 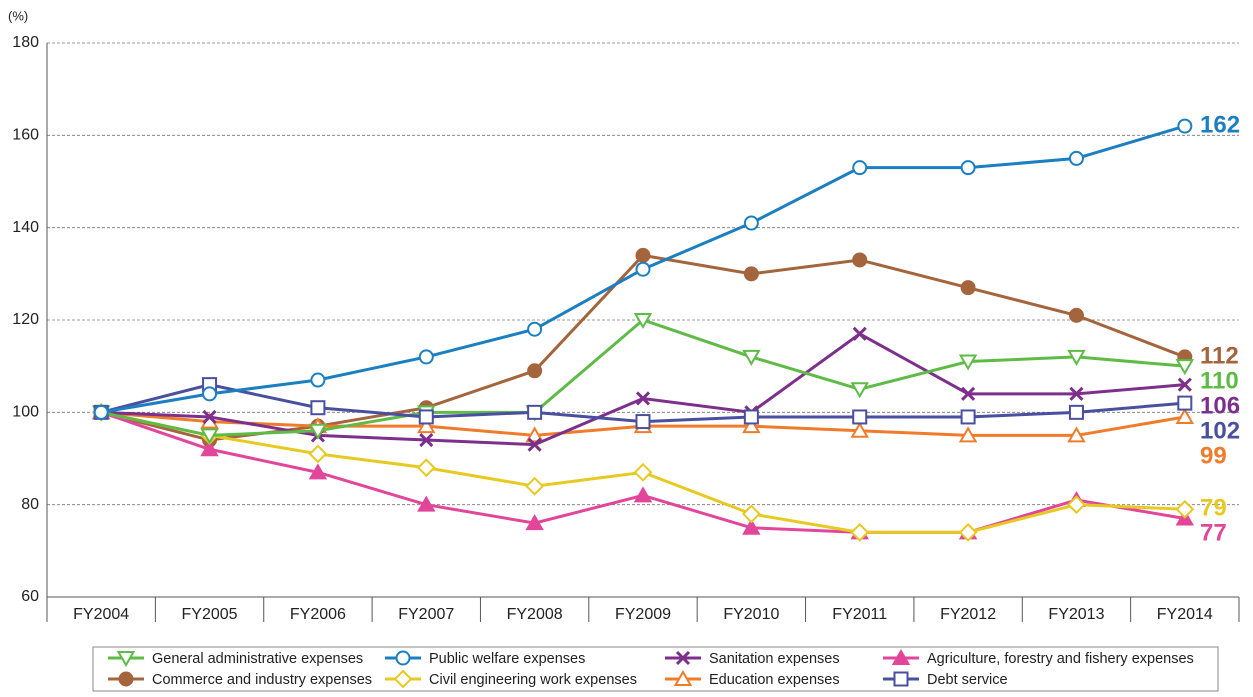 I want to click on legend-label: Civil engineering work expenses, so click(x=533, y=680).